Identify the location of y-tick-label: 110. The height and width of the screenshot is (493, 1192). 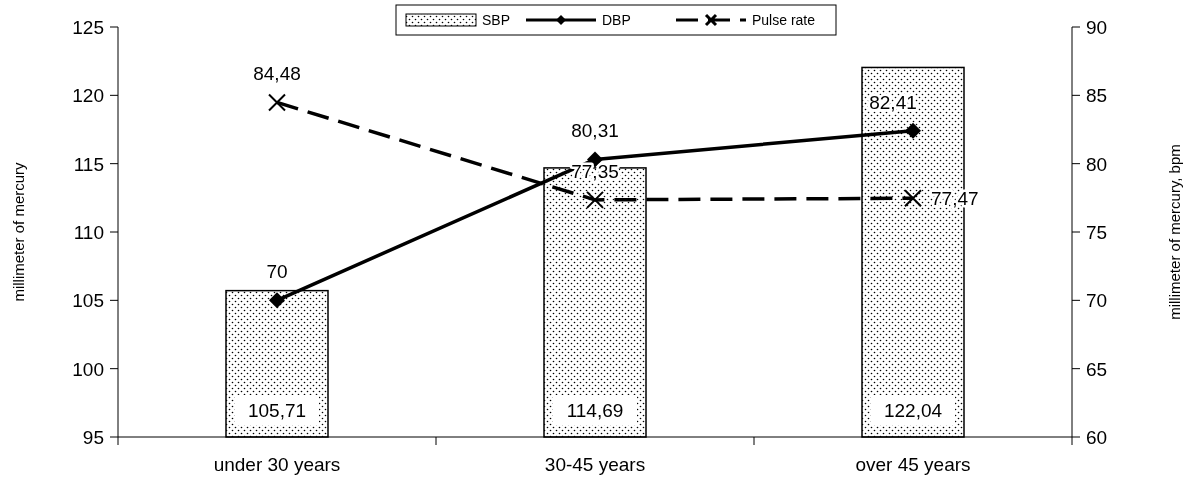
(88, 232).